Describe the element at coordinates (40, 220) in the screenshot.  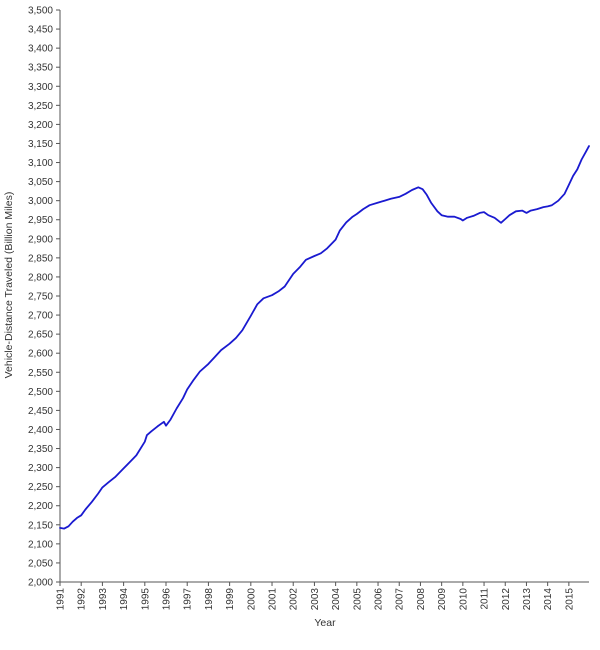
I see `y-tick-label: 2,950` at that location.